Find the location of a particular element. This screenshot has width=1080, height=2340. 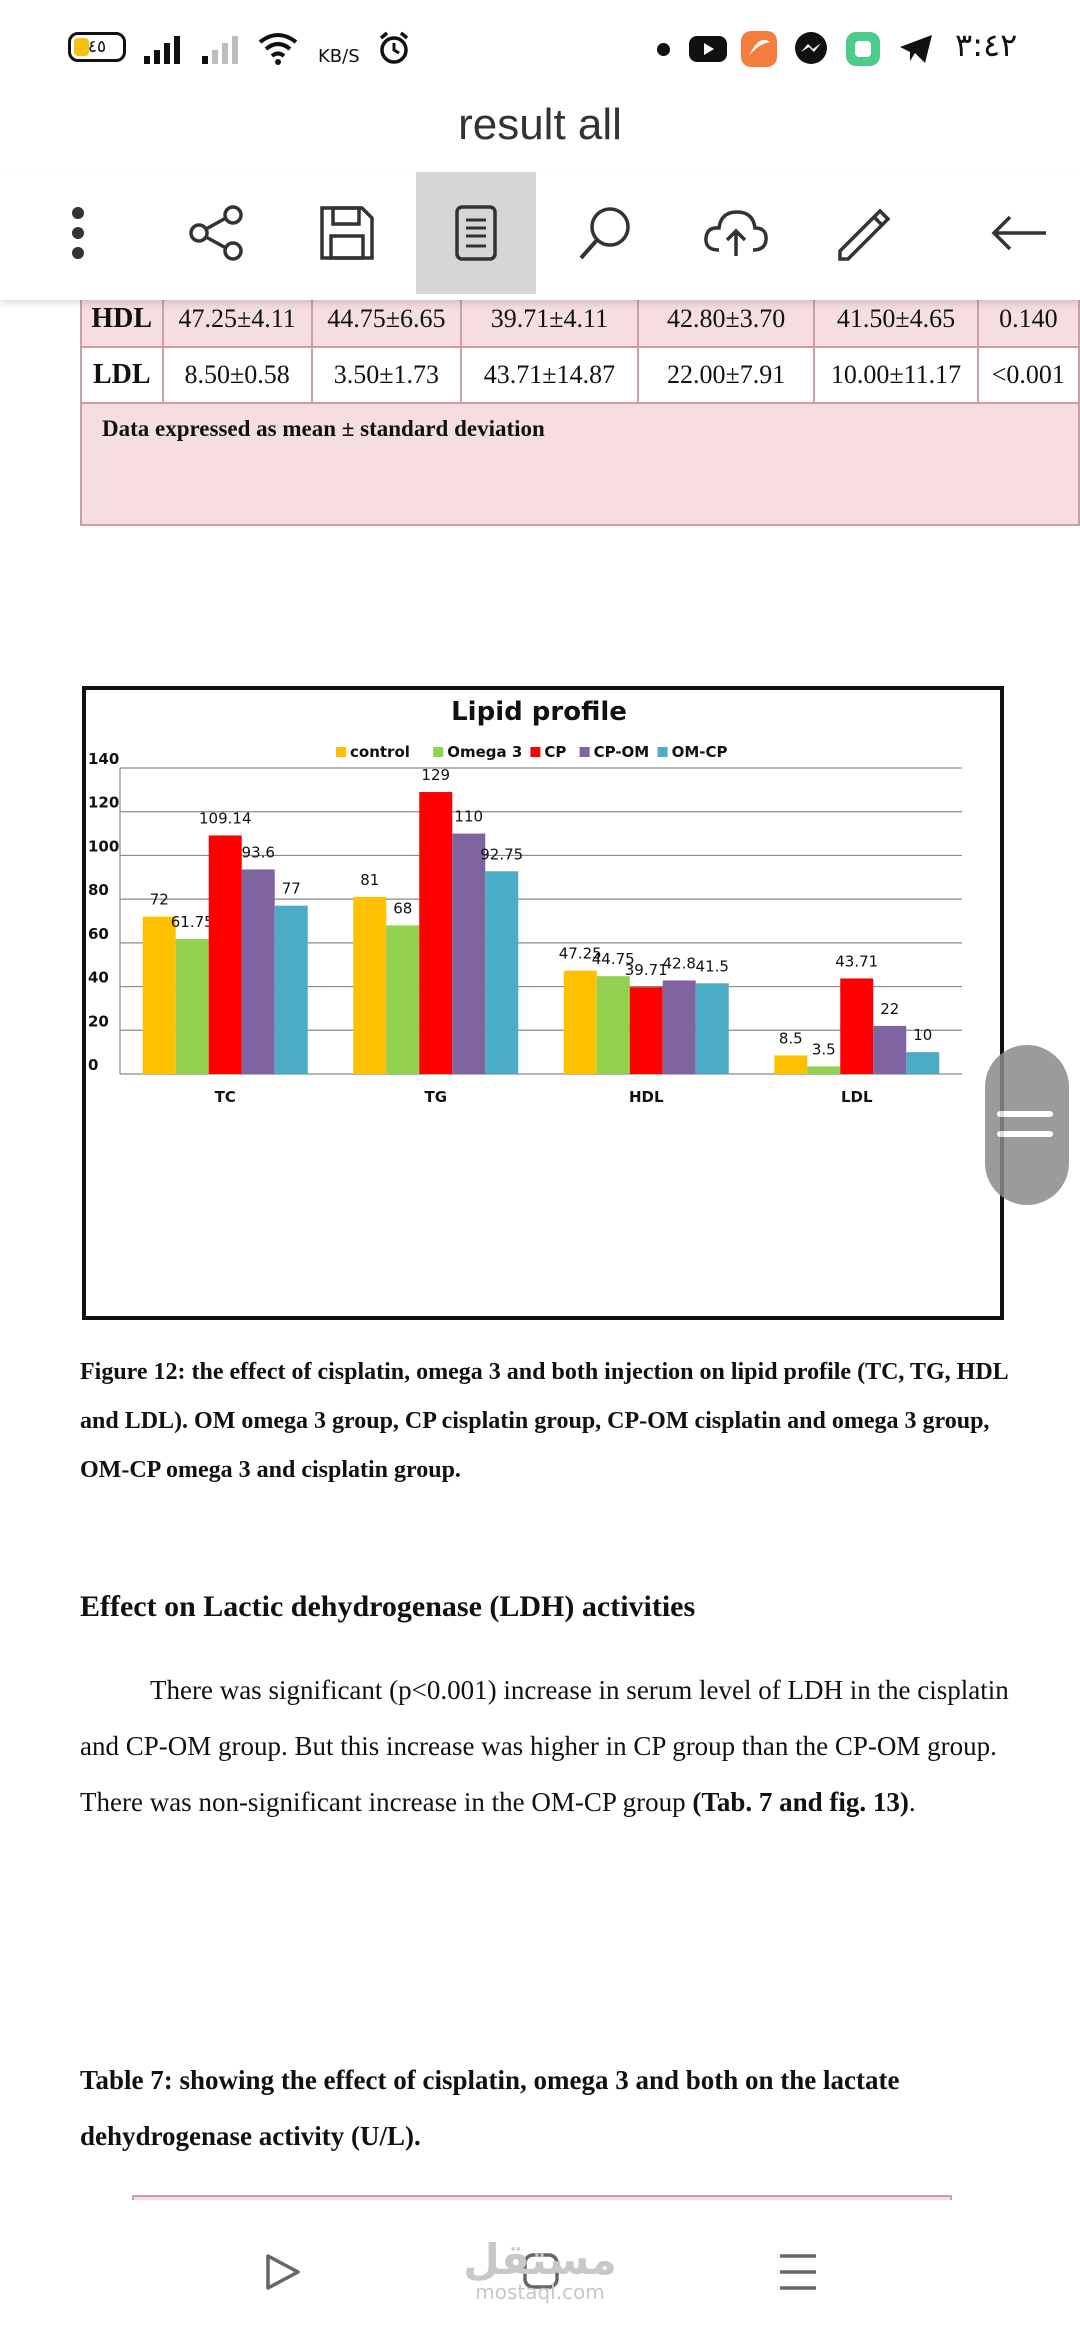

data-label: 93.6 is located at coordinates (258, 852).